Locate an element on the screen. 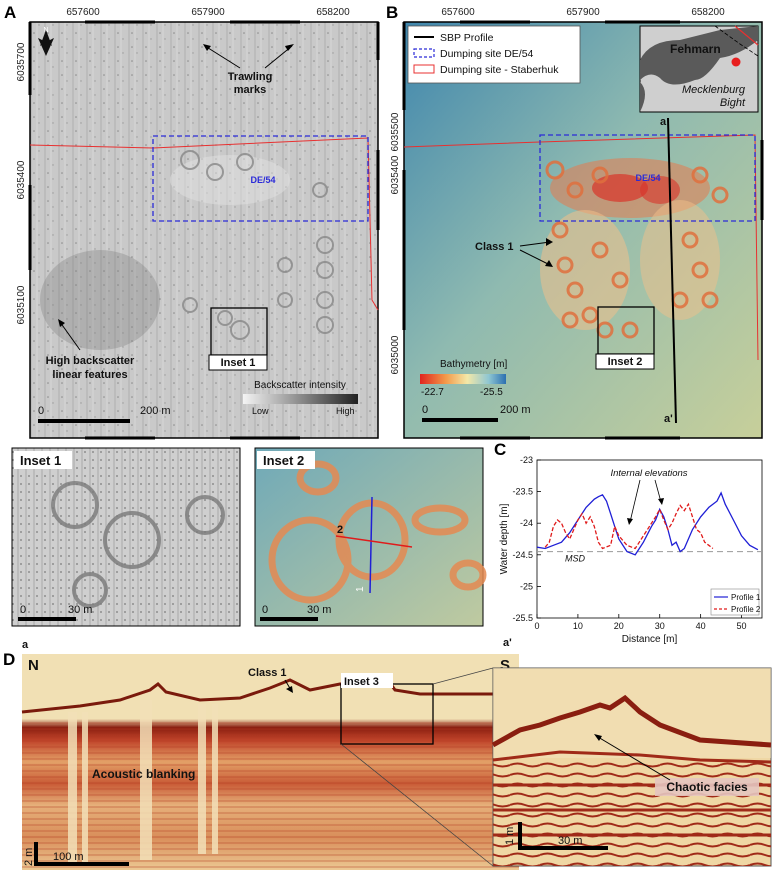  north-arrow-icon: N is located at coordinates (46, 41).